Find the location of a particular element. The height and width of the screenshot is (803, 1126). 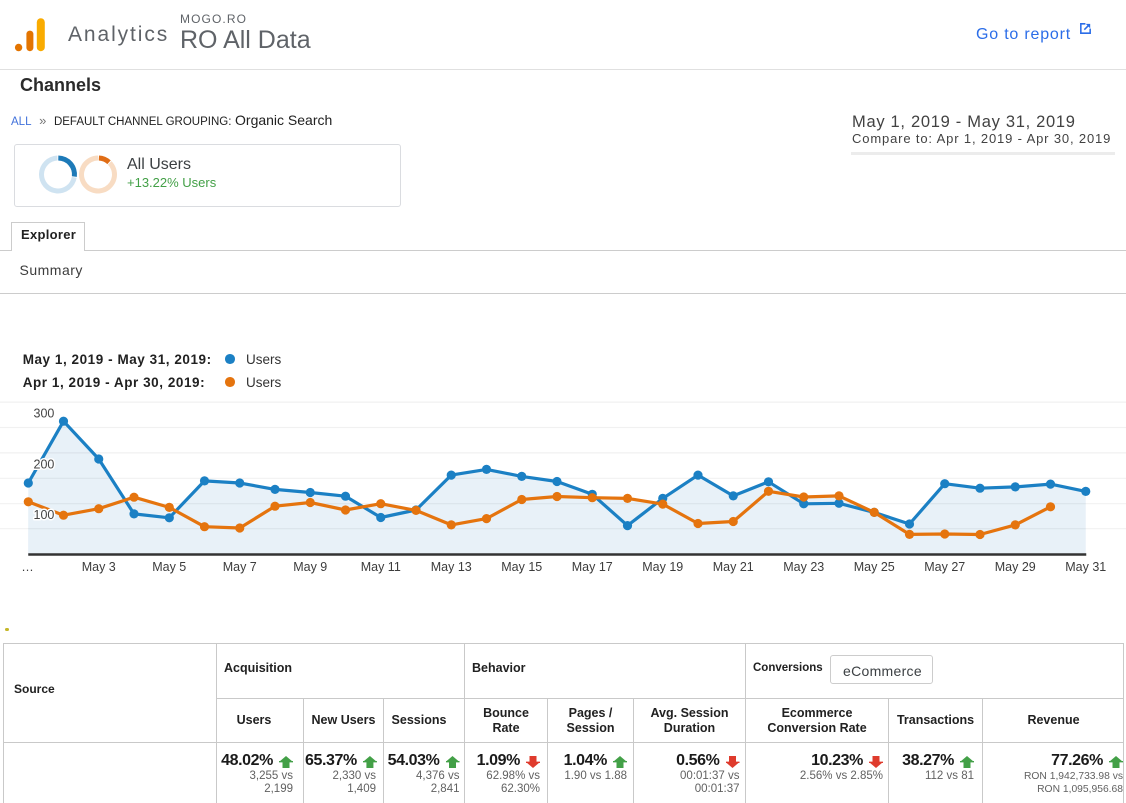

svg-text: May 29 is located at coordinates (1015, 567).